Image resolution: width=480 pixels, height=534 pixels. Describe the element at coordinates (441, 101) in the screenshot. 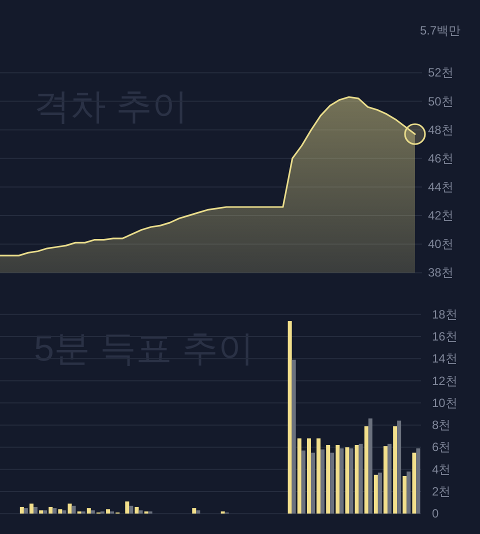

I see `y-tick-label: 50천` at that location.